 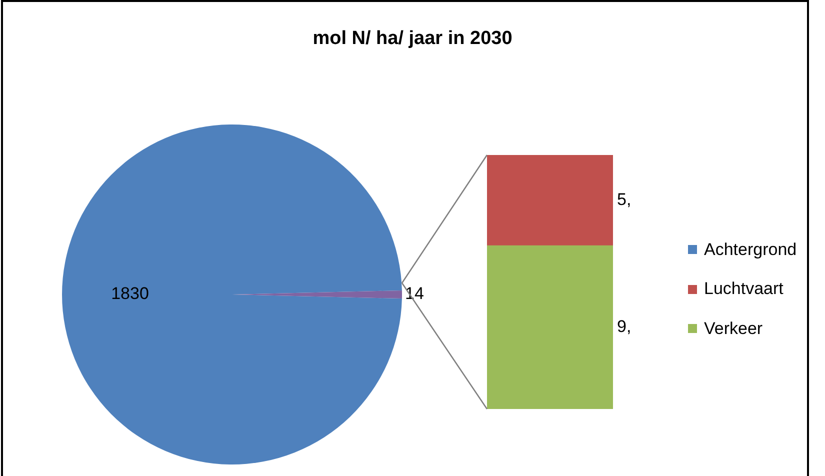 I want to click on legend-label: Luchtvaart, so click(x=744, y=289).